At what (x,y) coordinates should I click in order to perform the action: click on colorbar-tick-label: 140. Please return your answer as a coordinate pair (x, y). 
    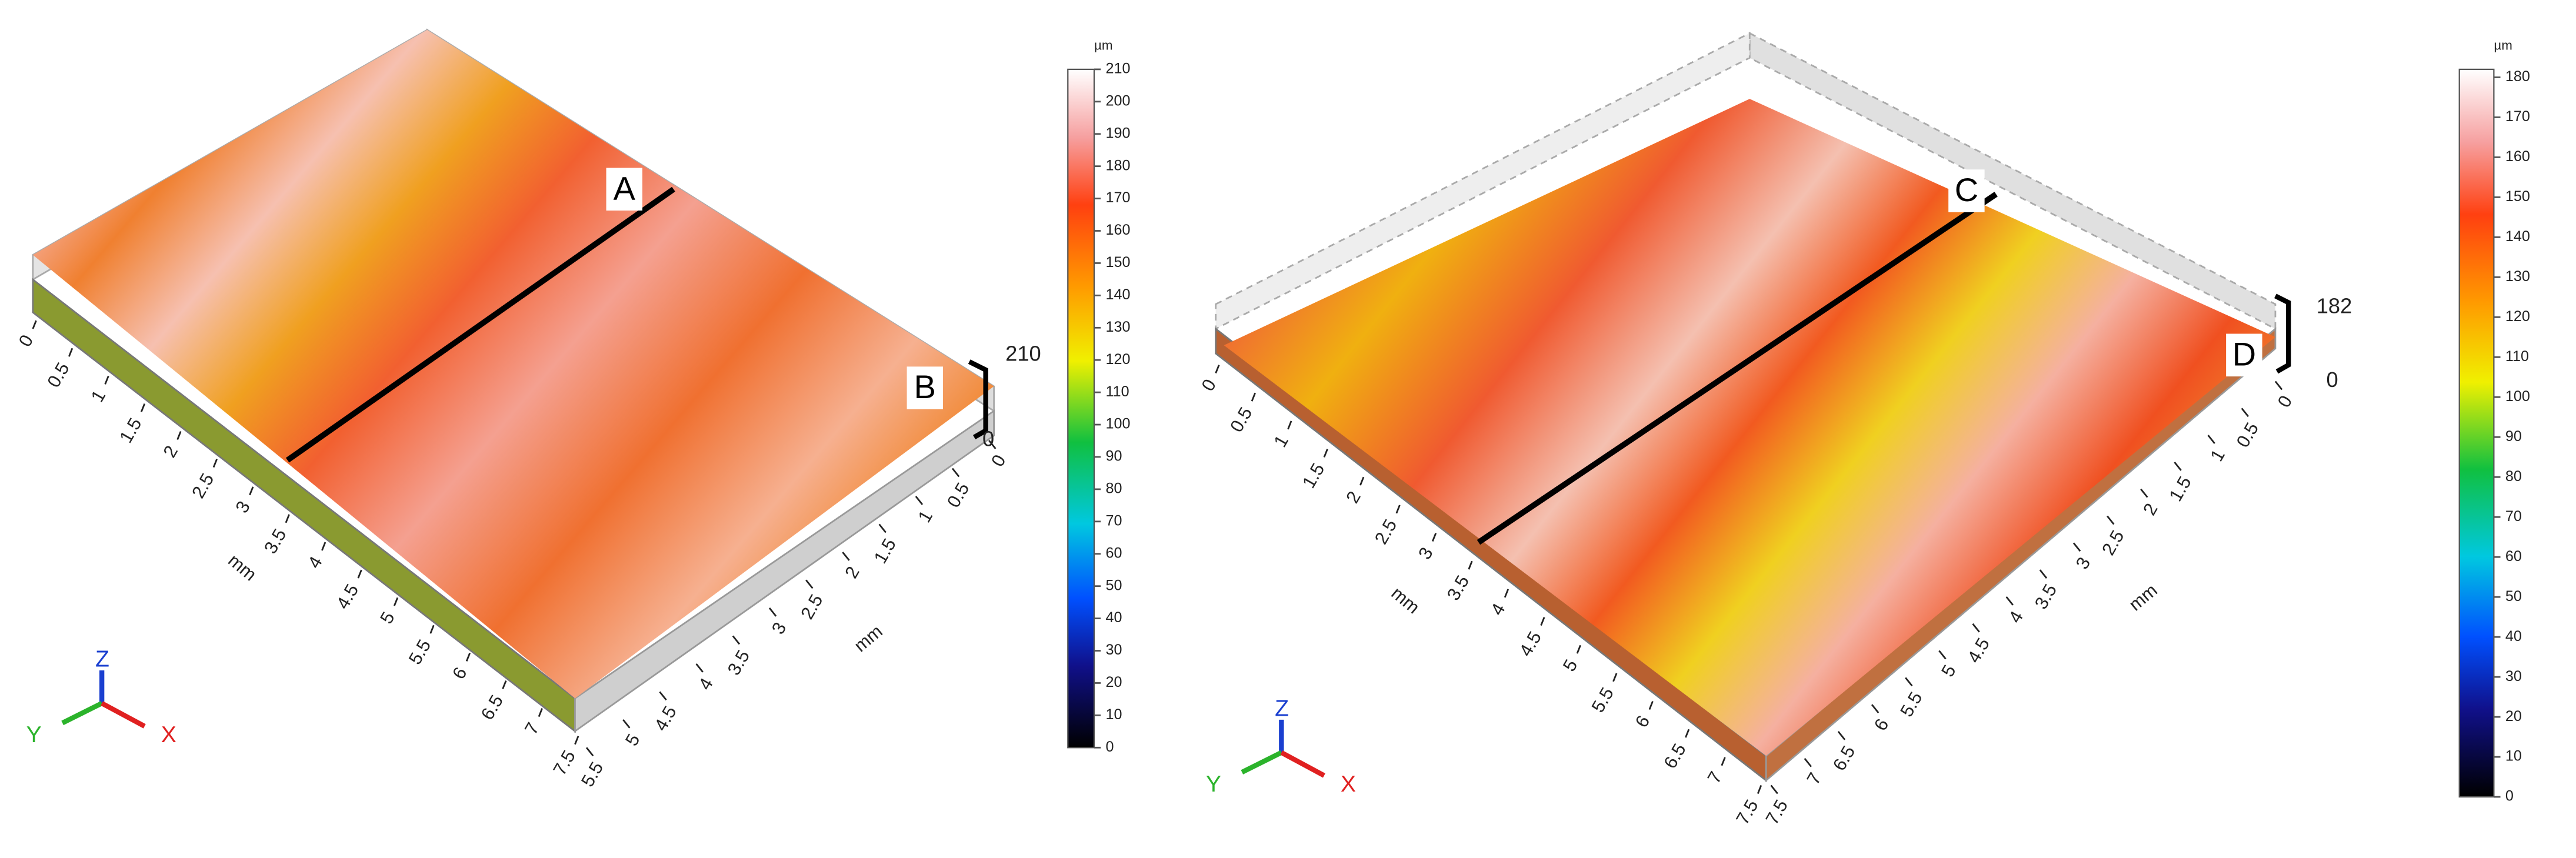
    Looking at the image, I should click on (1118, 295).